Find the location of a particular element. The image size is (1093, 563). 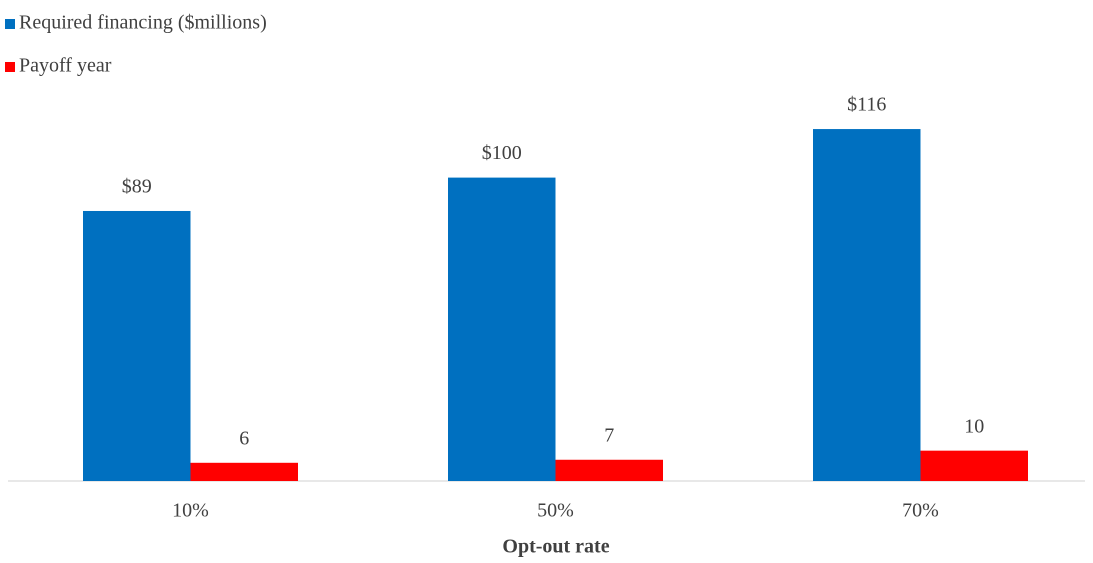

data-label: $116 is located at coordinates (866, 105).